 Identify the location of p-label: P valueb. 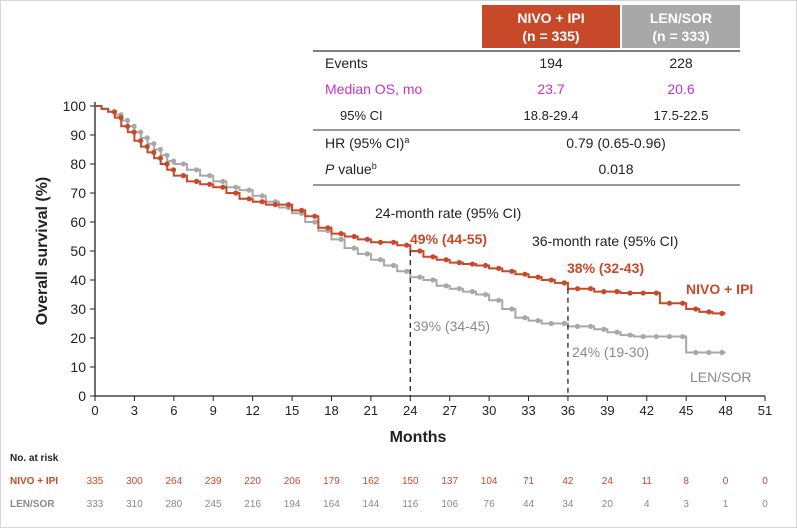
(351, 169).